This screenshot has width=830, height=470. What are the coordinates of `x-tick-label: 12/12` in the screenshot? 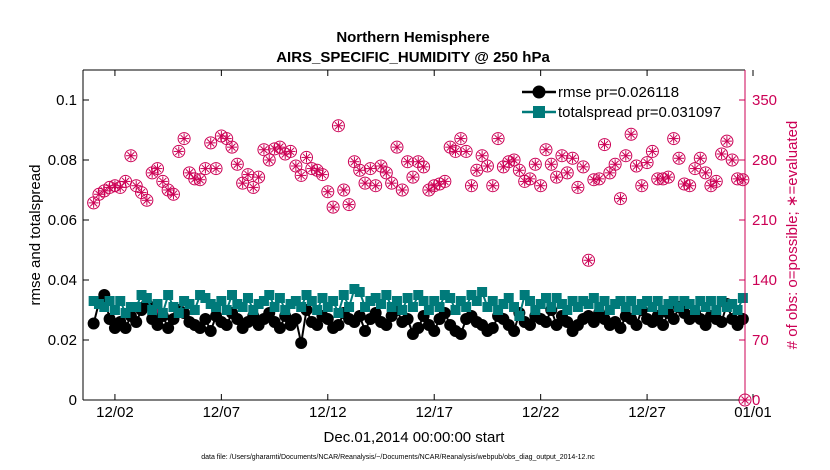 It's located at (328, 412).